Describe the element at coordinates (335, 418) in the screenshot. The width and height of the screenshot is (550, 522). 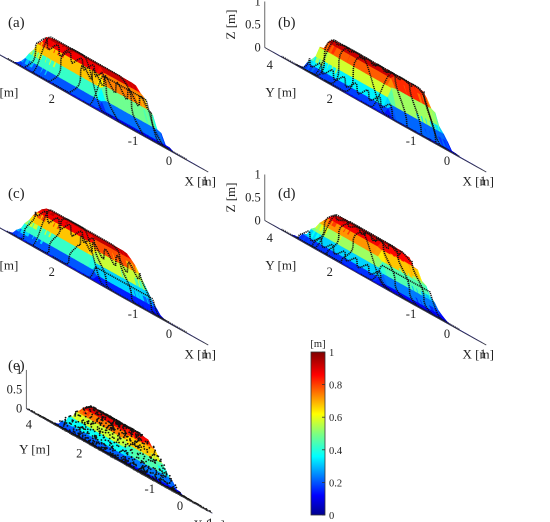
I see `colorbar-tick-label: 0.6` at that location.